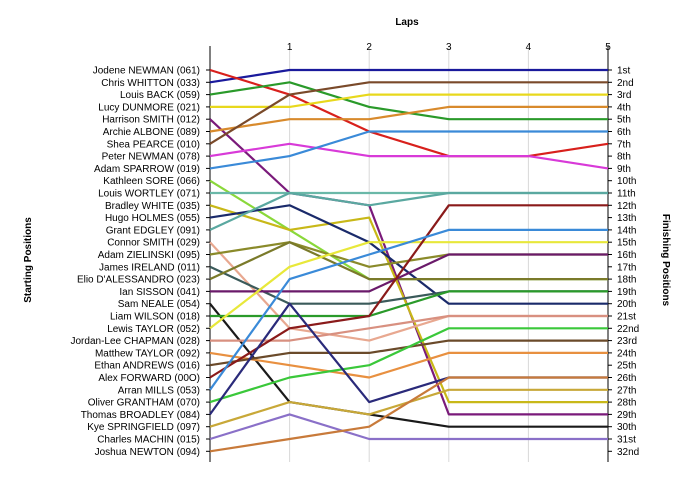 The image size is (700, 480). Describe the element at coordinates (626, 366) in the screenshot. I see `finishing-position-label: 25th` at that location.